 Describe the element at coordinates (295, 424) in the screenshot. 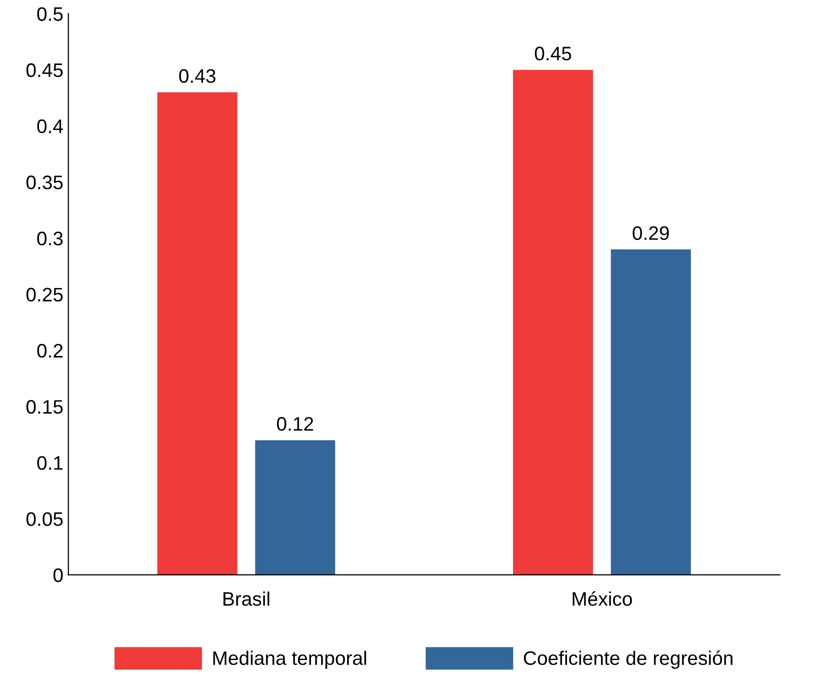

I see `data-label: 0.12` at that location.